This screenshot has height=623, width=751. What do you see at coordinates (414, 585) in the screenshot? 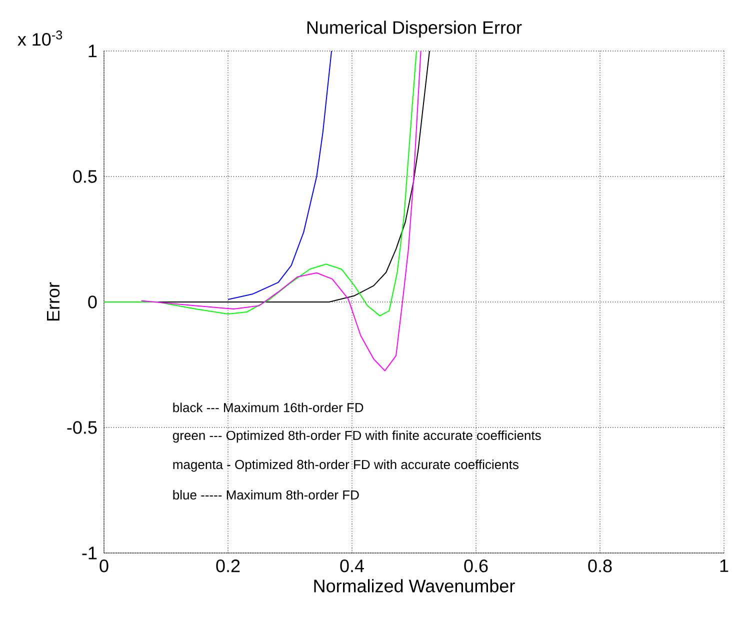
I see `x-axis-title: Normalized Wavenumber` at bounding box center [414, 585].